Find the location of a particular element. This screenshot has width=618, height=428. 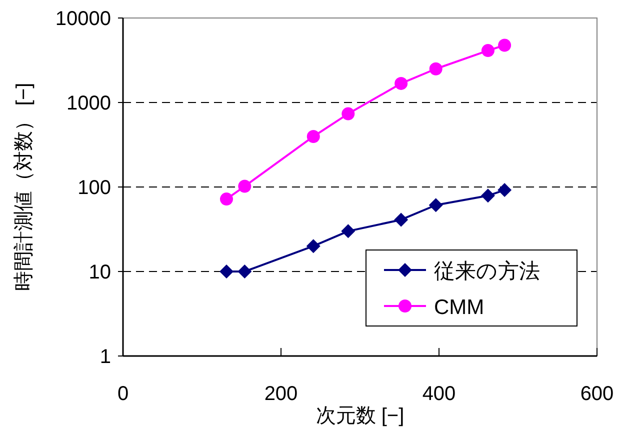

y-tick-label: 100 is located at coordinates (94, 188).